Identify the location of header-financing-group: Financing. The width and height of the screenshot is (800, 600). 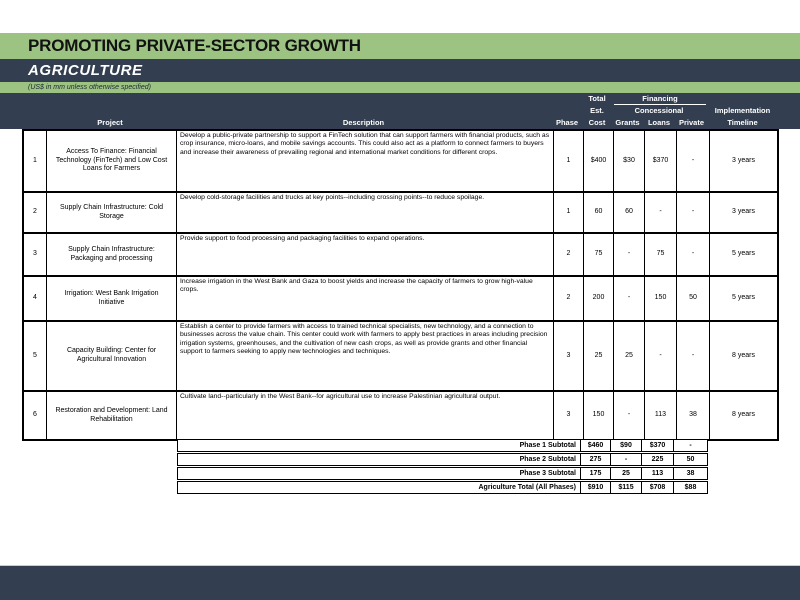
(660, 99).